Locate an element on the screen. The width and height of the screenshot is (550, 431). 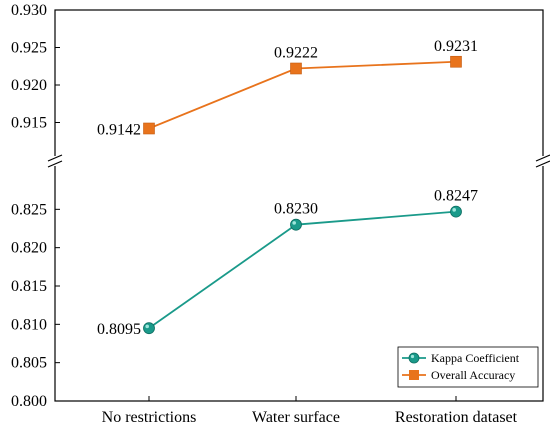
y-tick-label: 0.825 is located at coordinates (29, 209).